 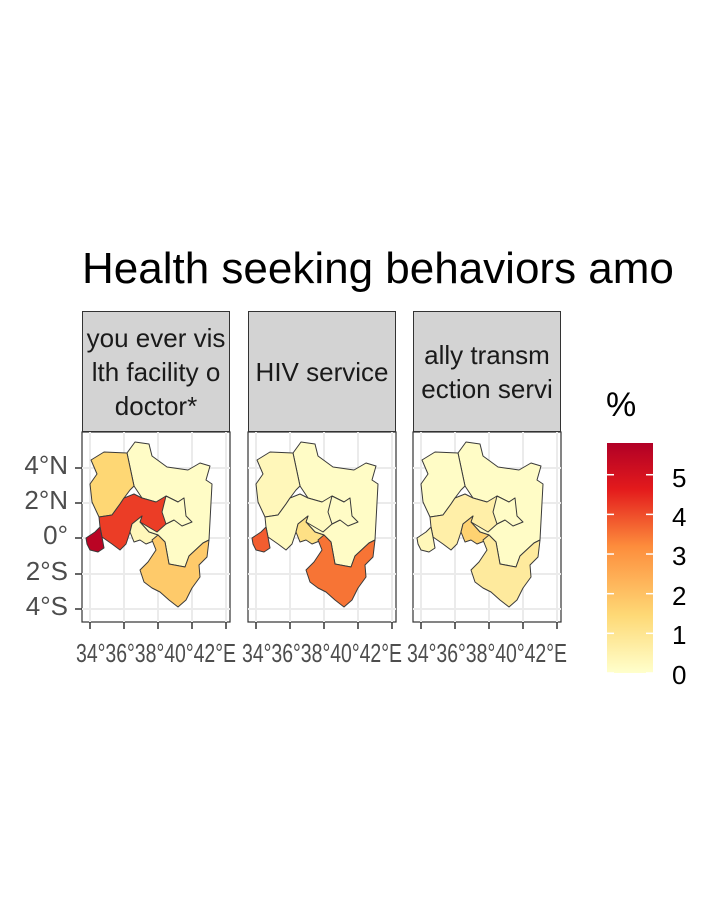 I want to click on facet-strip-3: ally transm ection servi, so click(x=487, y=371).